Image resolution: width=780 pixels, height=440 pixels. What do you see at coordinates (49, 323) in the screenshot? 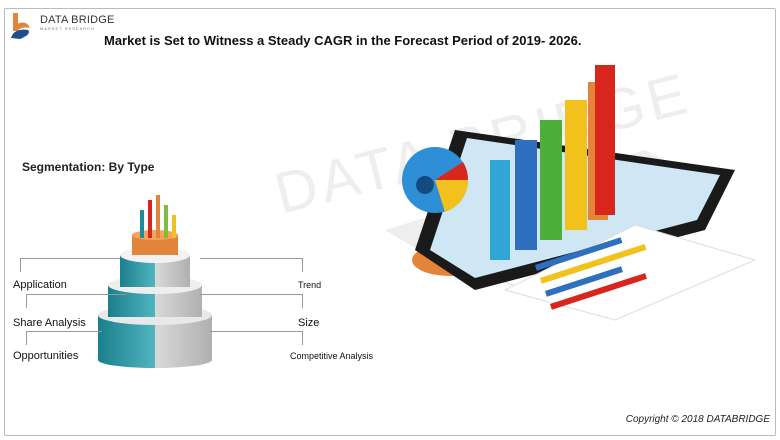
I see `segment-label-share-analysis: Share Analysis` at bounding box center [49, 323].